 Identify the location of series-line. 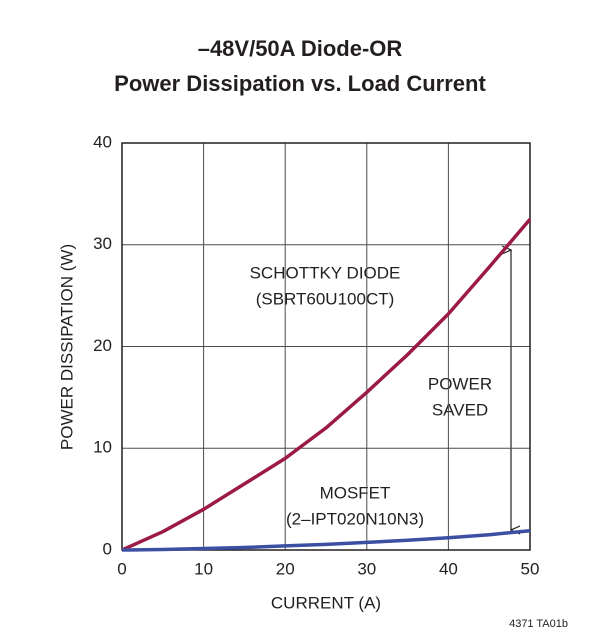
(326, 540).